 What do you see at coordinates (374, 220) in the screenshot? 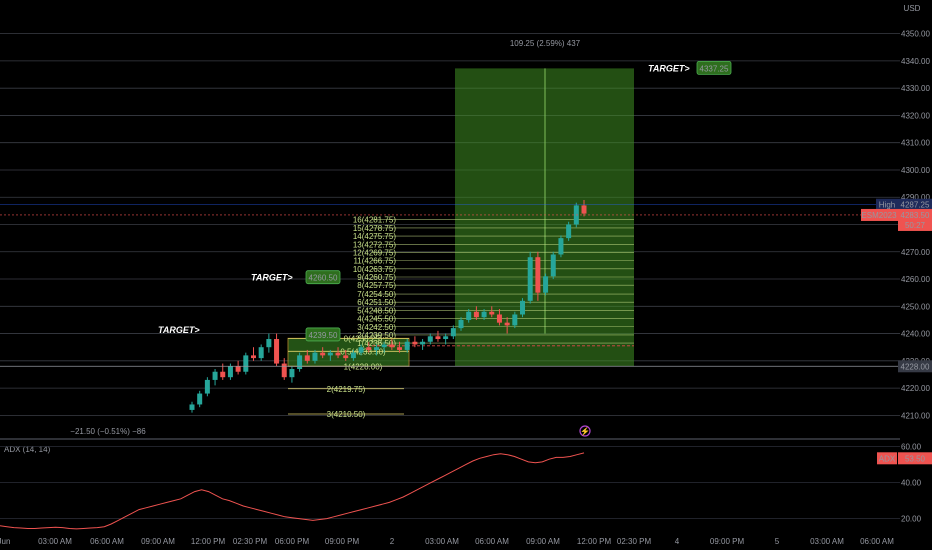
I see `fib-label: 16(4281.75)` at bounding box center [374, 220].